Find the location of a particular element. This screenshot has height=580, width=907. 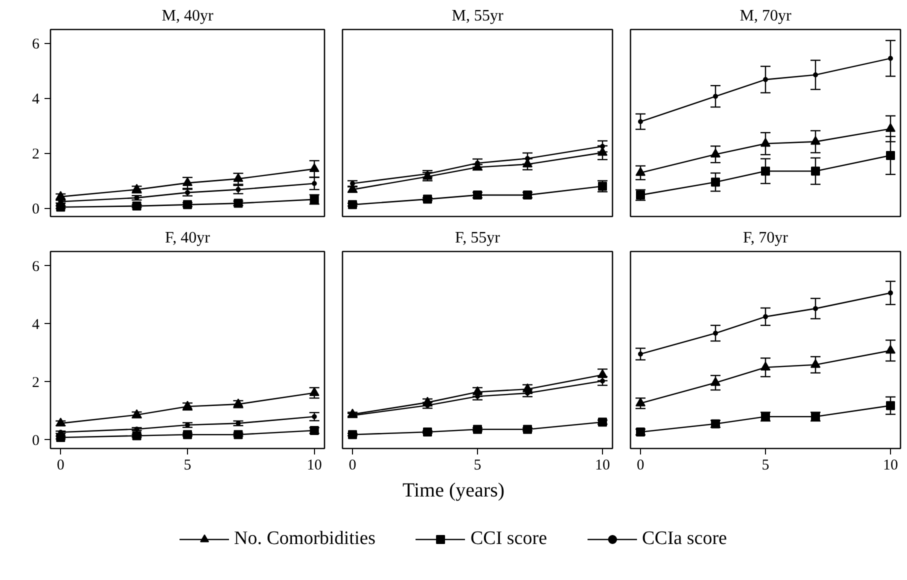

x-axis-title: Time (years) is located at coordinates (453, 491).